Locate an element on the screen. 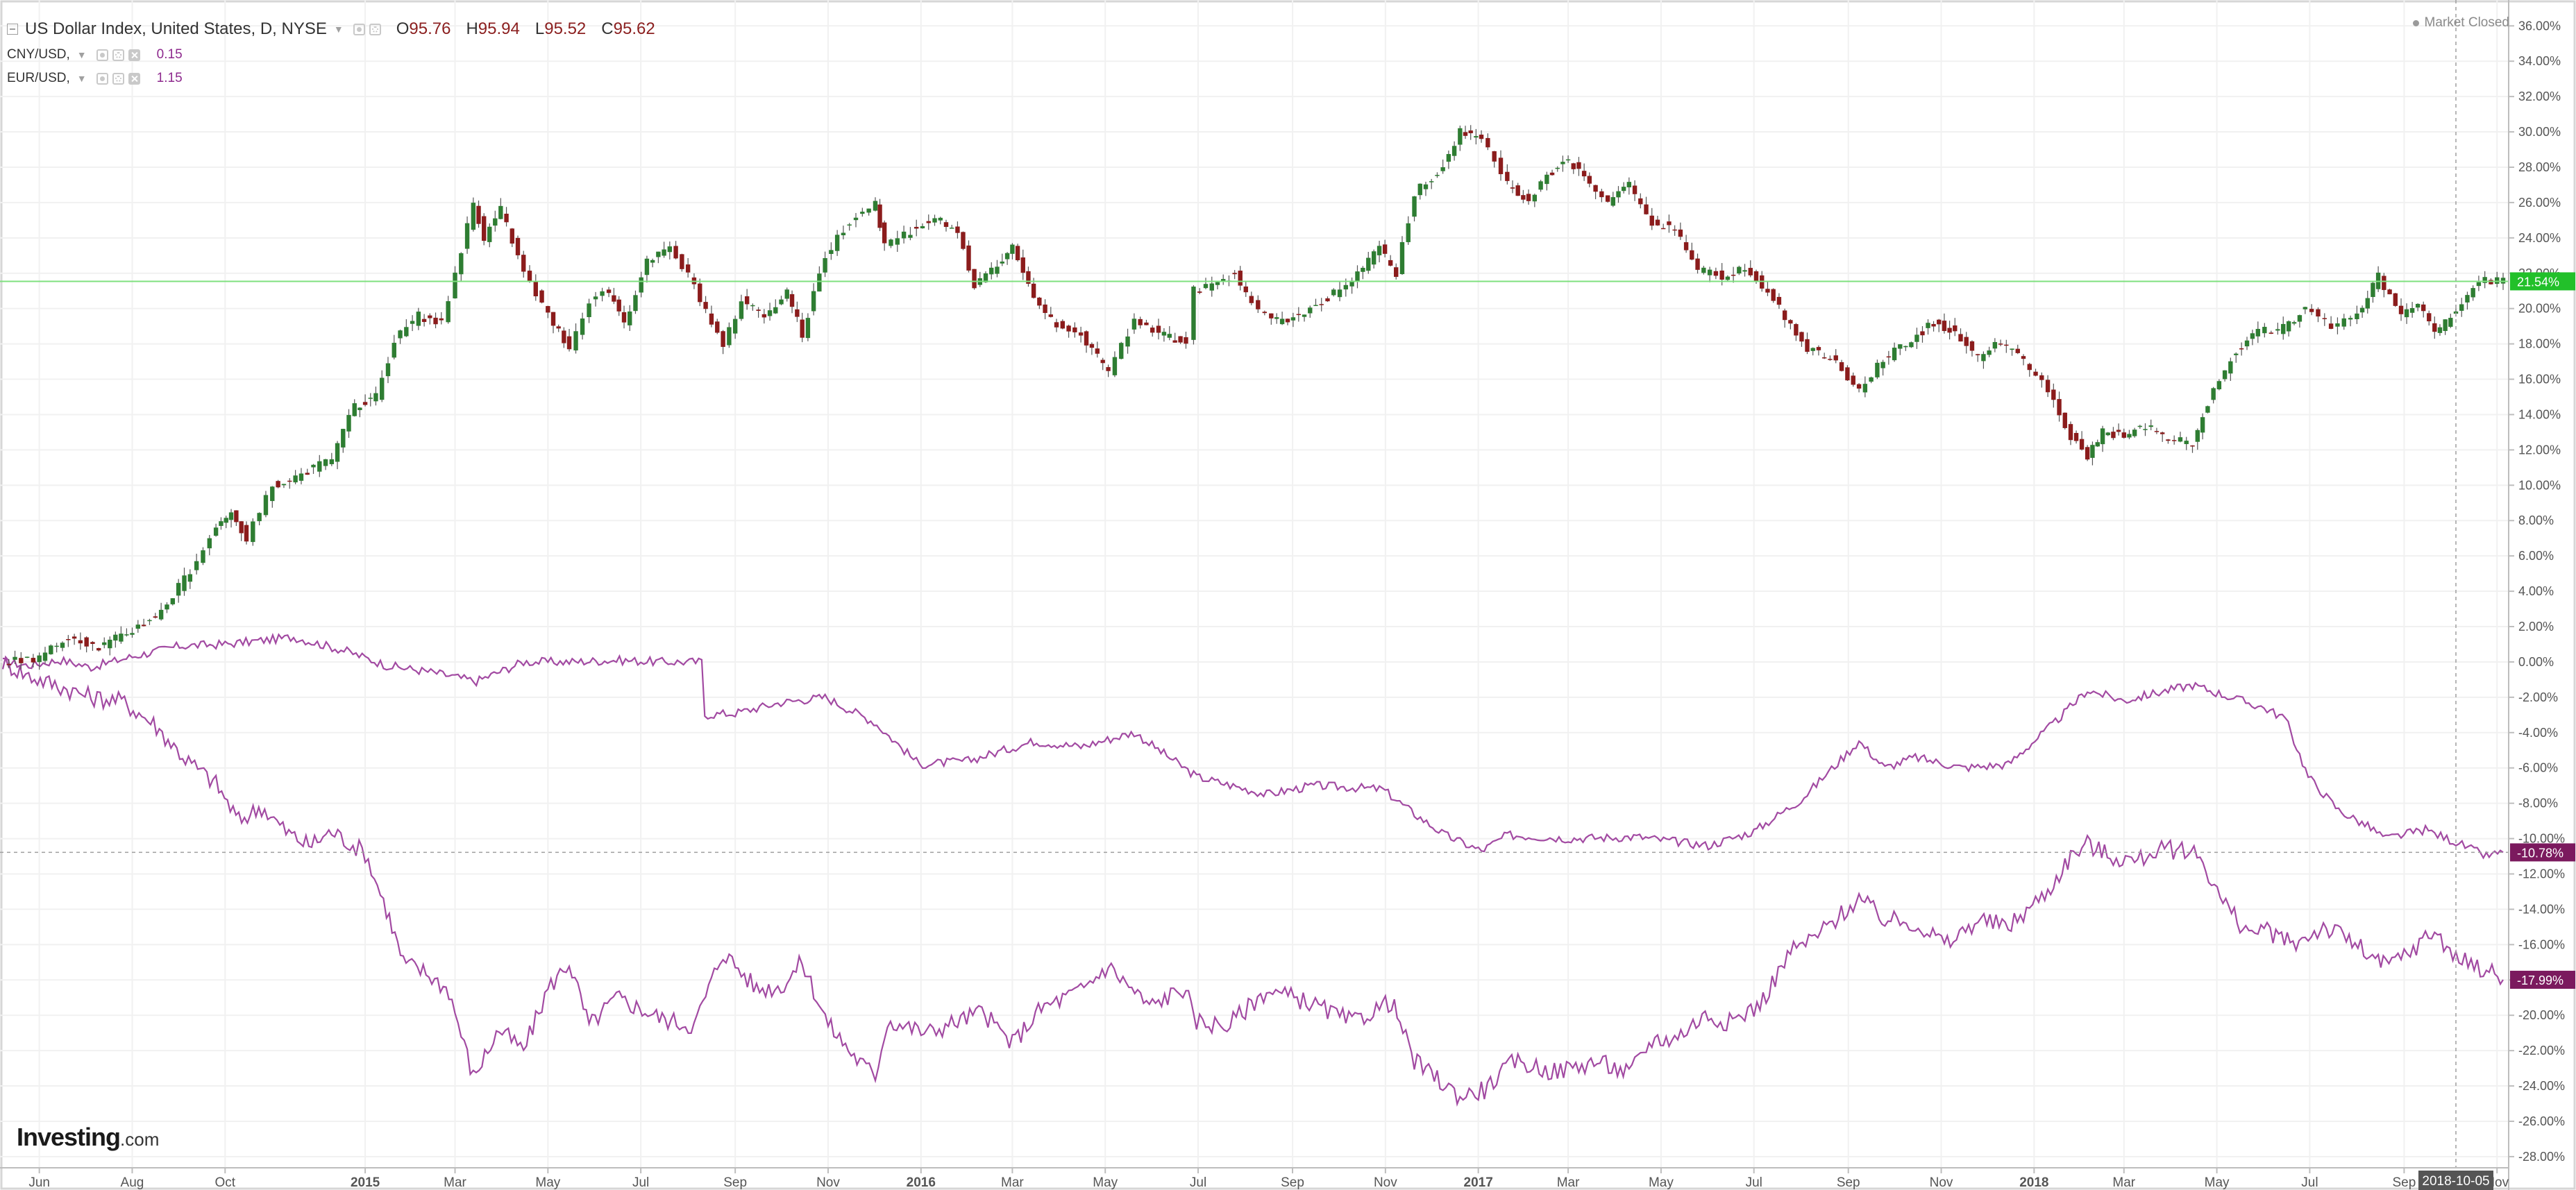 Image resolution: width=2576 pixels, height=1190 pixels. compare-symbol: EUR/USD, is located at coordinates (38, 78).